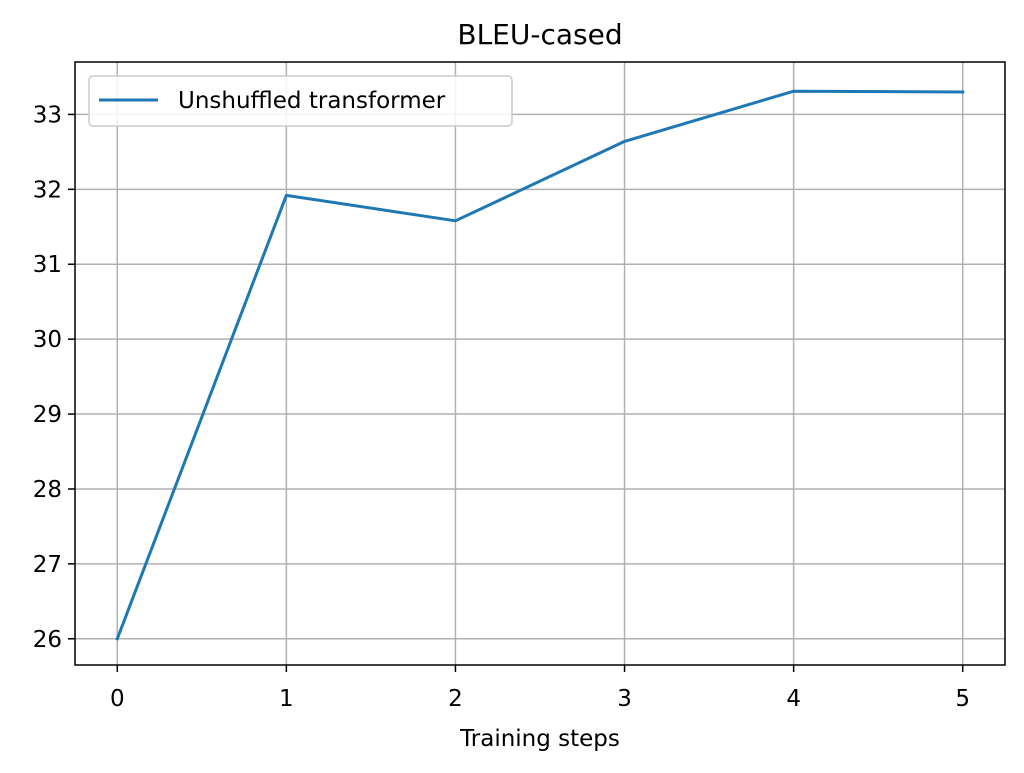  I want to click on y-tick-label-4: 30, so click(47, 340).